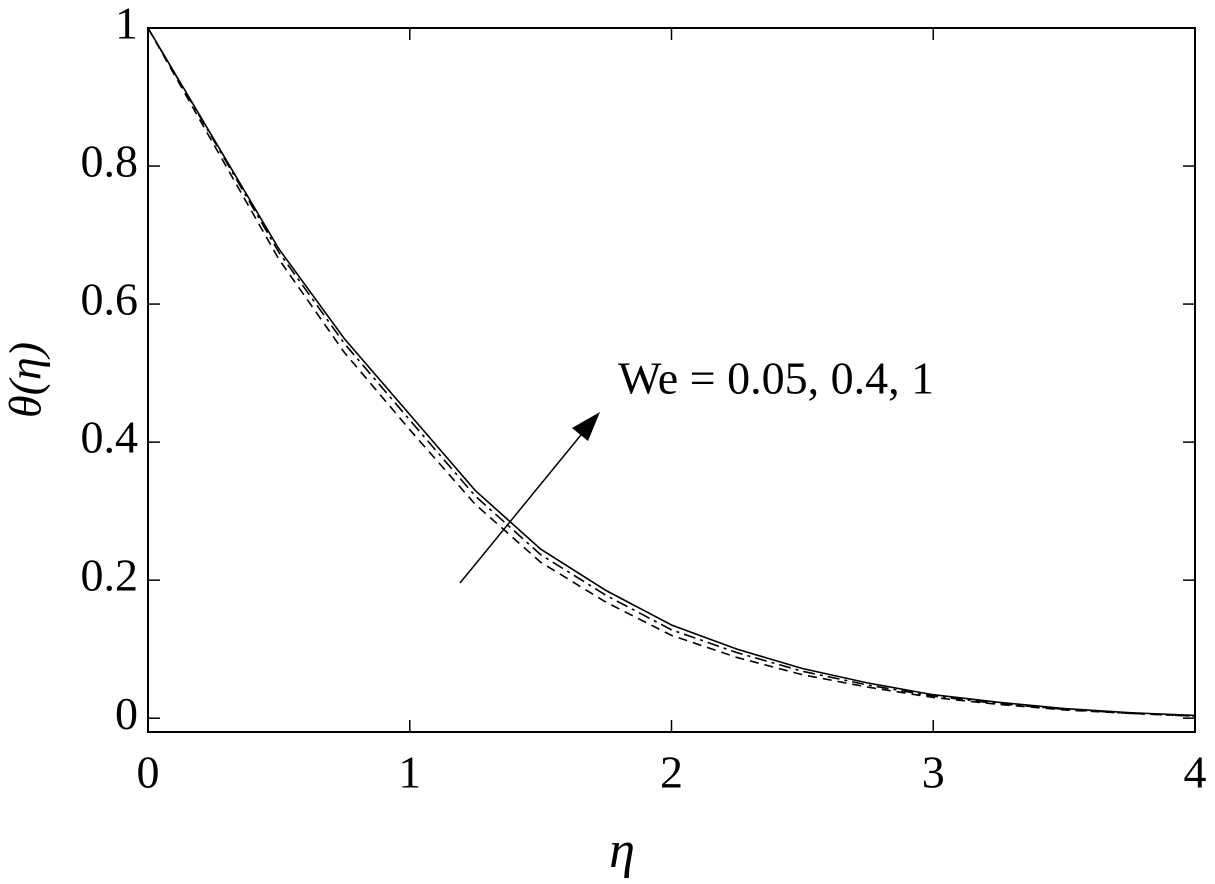  What do you see at coordinates (126, 713) in the screenshot?
I see `y-tick-label: 0` at bounding box center [126, 713].